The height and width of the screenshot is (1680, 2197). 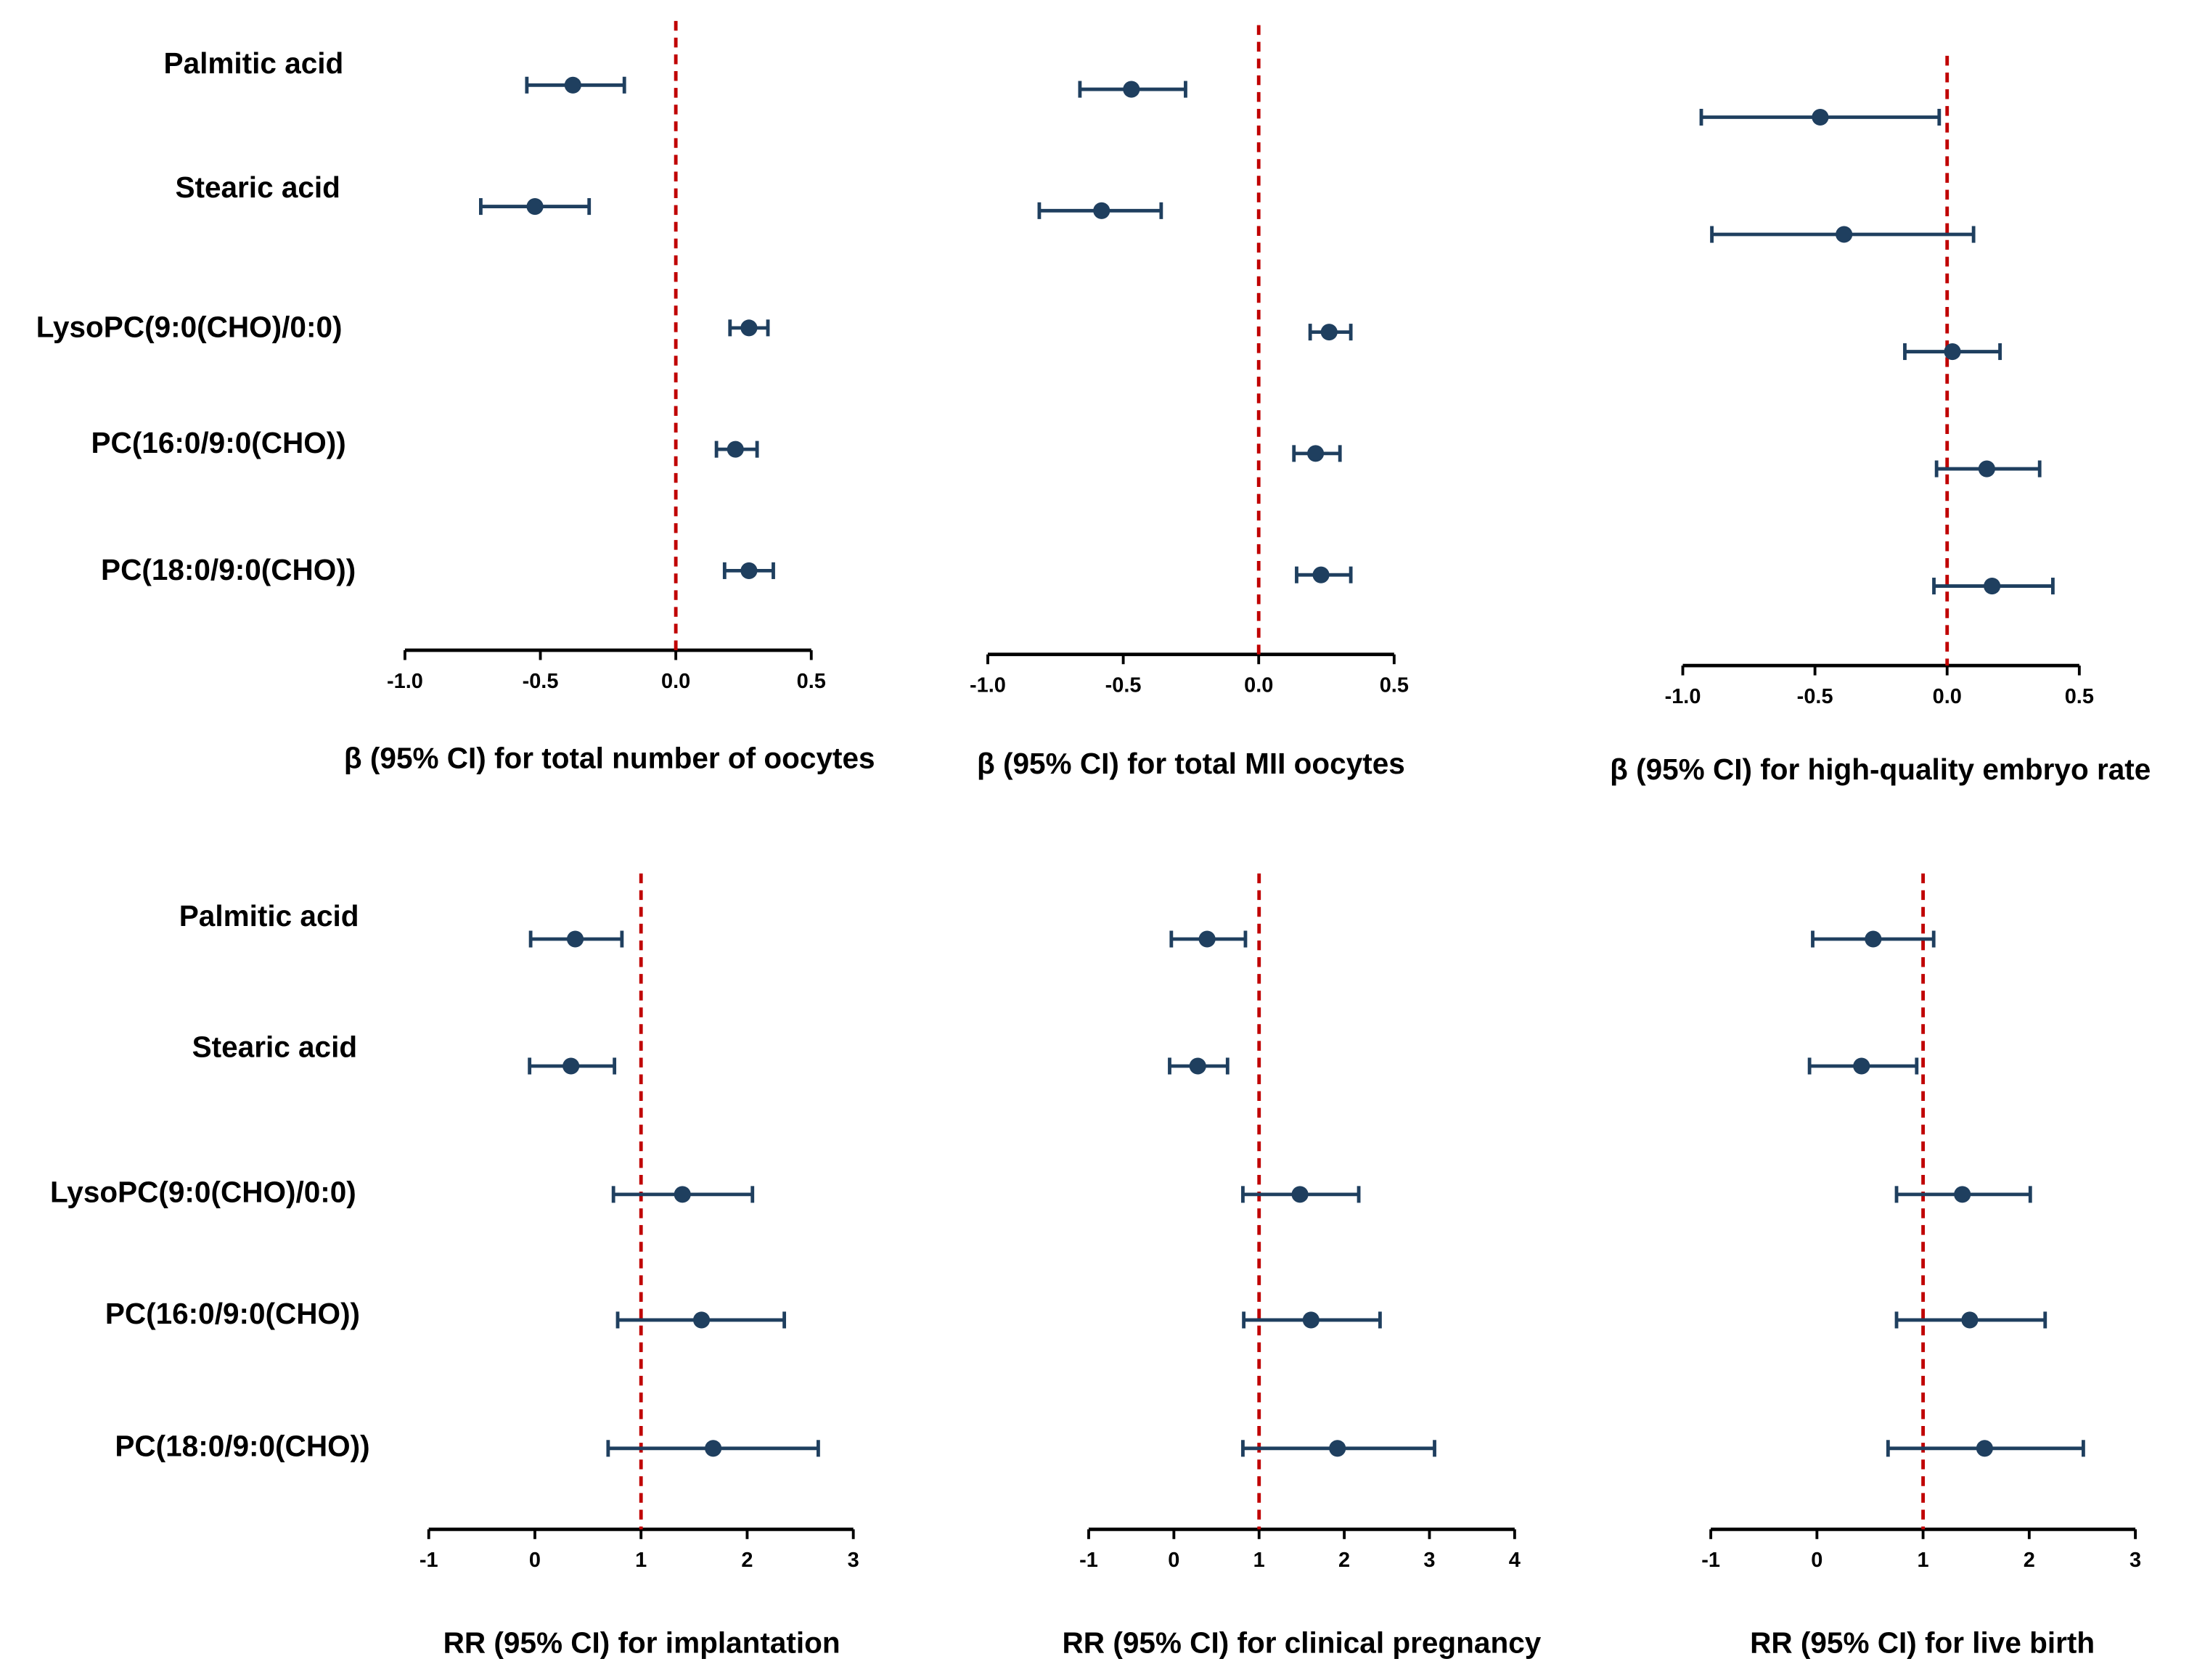 What do you see at coordinates (641, 1643) in the screenshot?
I see `x-axis-label: RR (95% CI) for implantation` at bounding box center [641, 1643].